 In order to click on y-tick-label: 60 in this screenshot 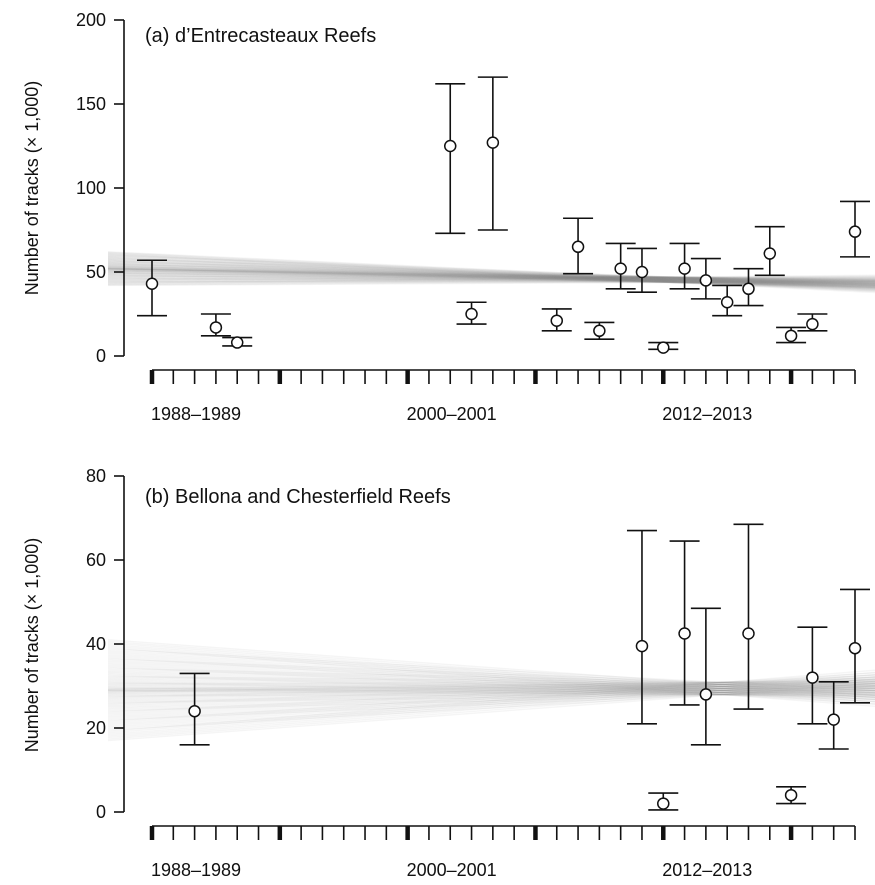, I will do `click(96, 560)`.